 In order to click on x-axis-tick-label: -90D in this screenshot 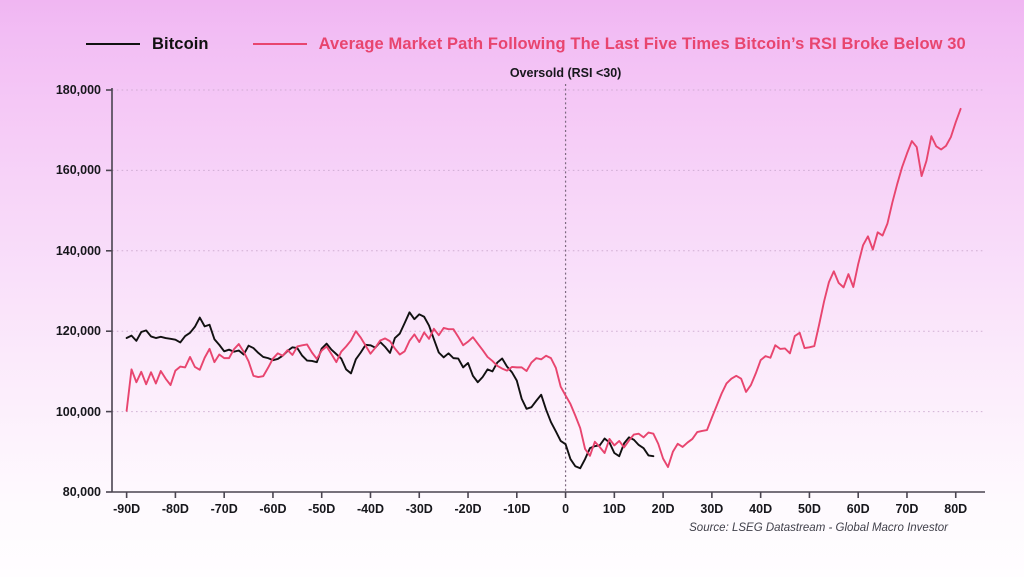, I will do `click(127, 509)`.